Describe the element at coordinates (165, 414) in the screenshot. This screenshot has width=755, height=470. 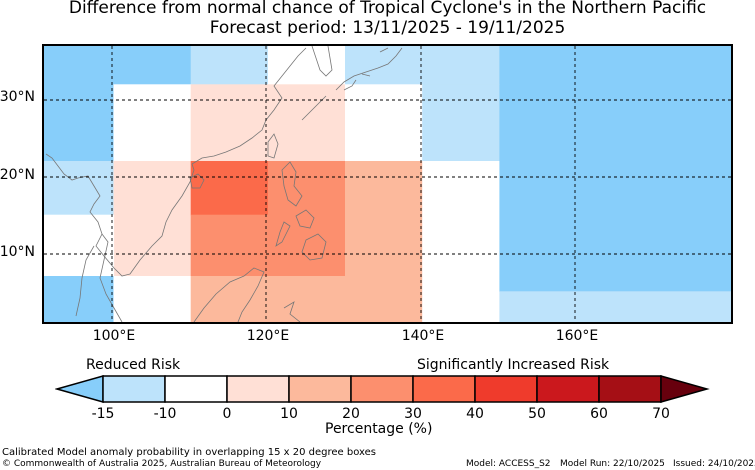
I see `colorbar-tick: -10` at that location.